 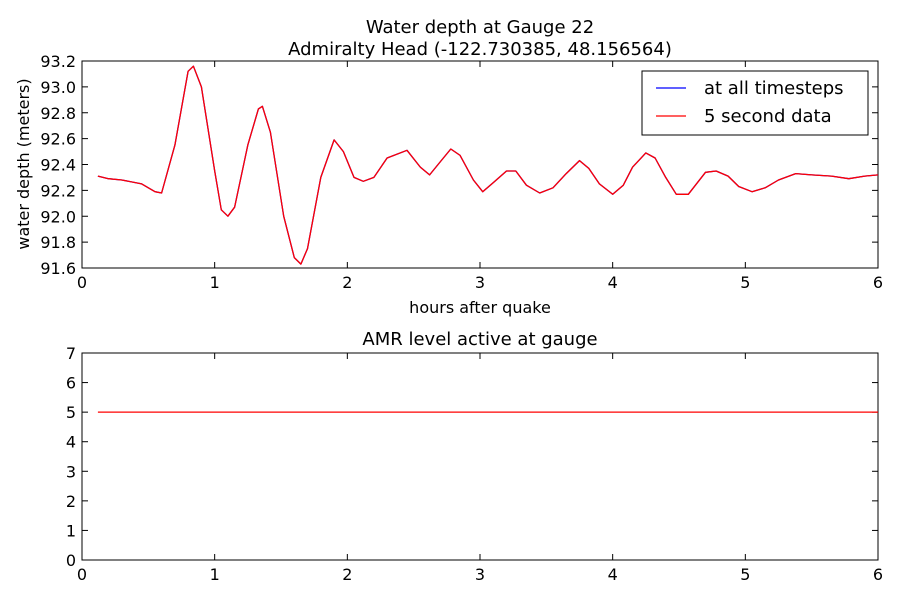 I want to click on chart-1-x-axis-label: hours after quake, so click(x=480, y=307).